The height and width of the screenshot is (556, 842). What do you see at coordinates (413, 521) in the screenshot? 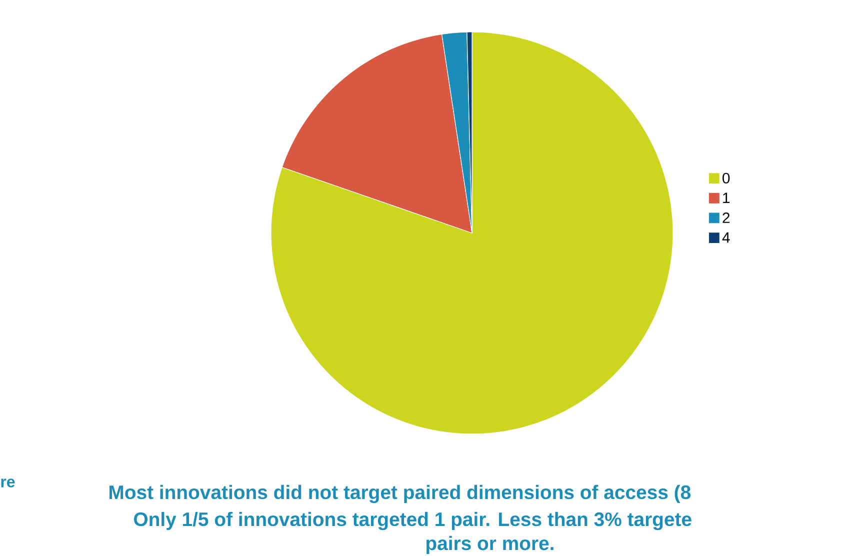
I see `text: Only 1/5 of innovations targeted 1 pair. Less than 3% targete` at bounding box center [413, 521].